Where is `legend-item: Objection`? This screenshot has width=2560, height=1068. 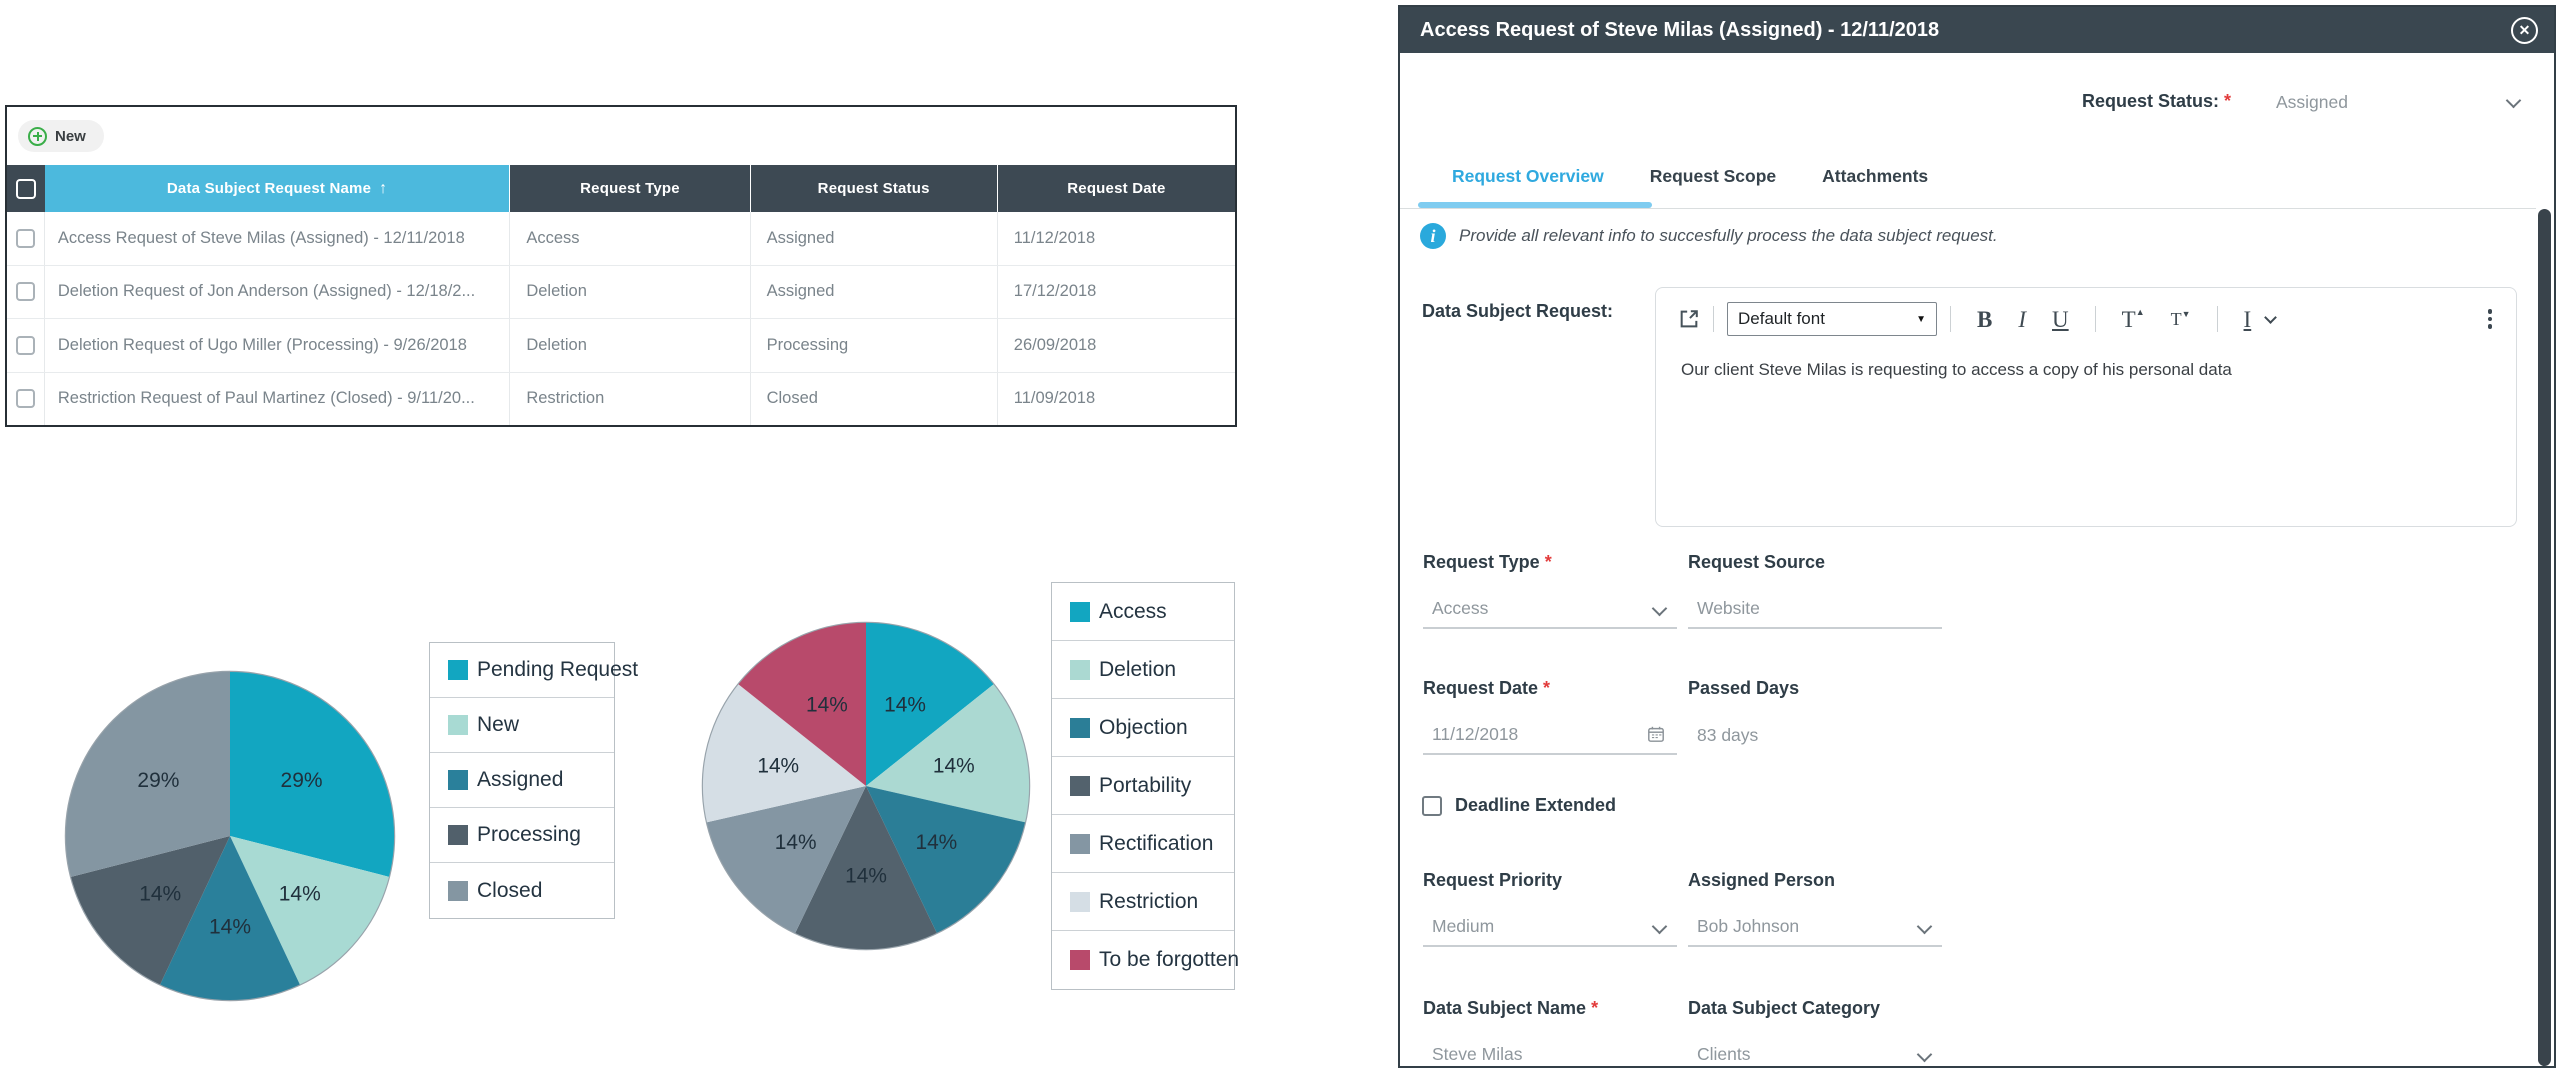
legend-item: Objection is located at coordinates (1143, 728).